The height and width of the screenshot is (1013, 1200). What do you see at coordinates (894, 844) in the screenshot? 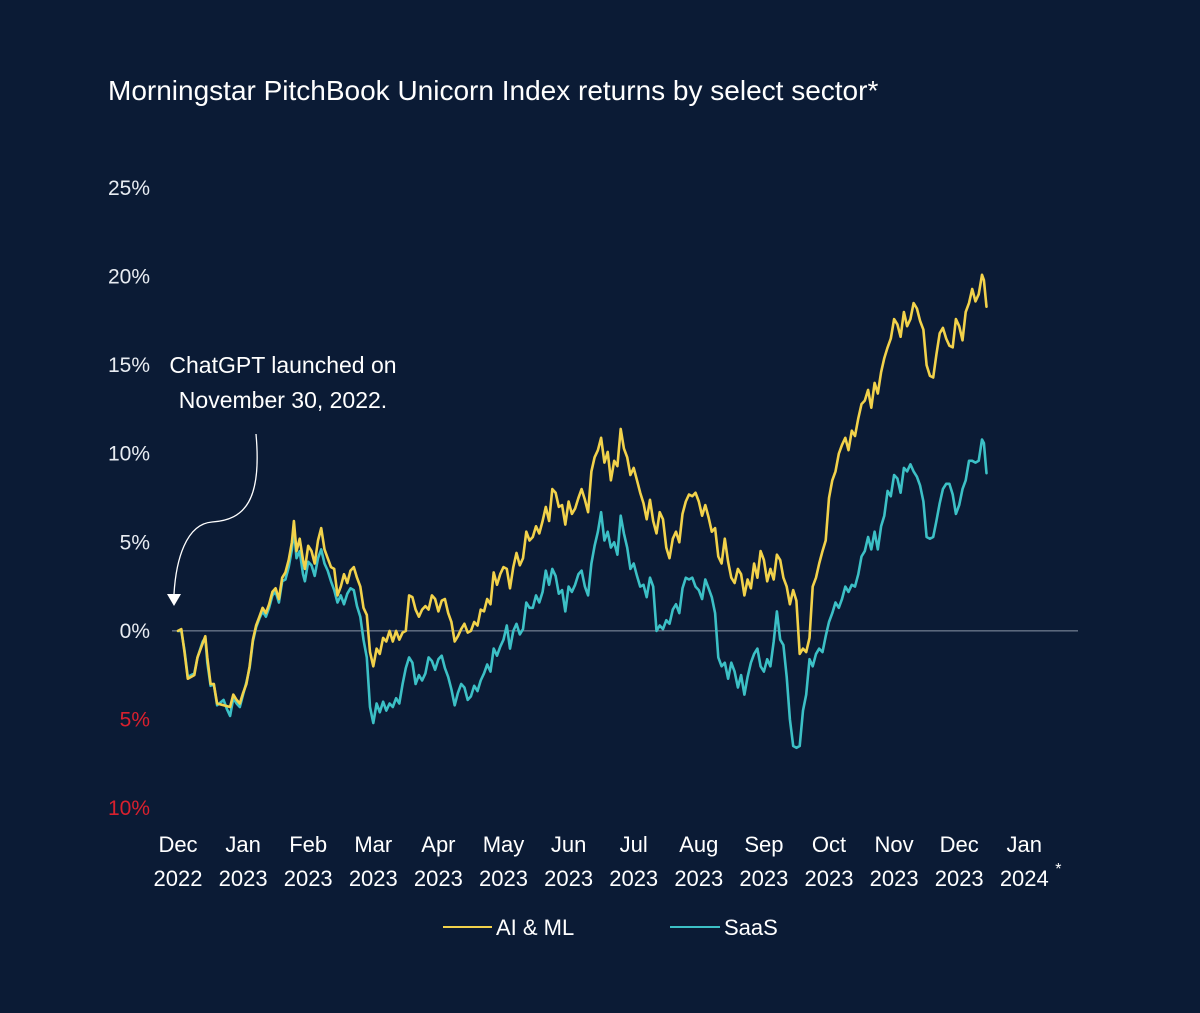
I see `x-tick-month: Nov` at bounding box center [894, 844].